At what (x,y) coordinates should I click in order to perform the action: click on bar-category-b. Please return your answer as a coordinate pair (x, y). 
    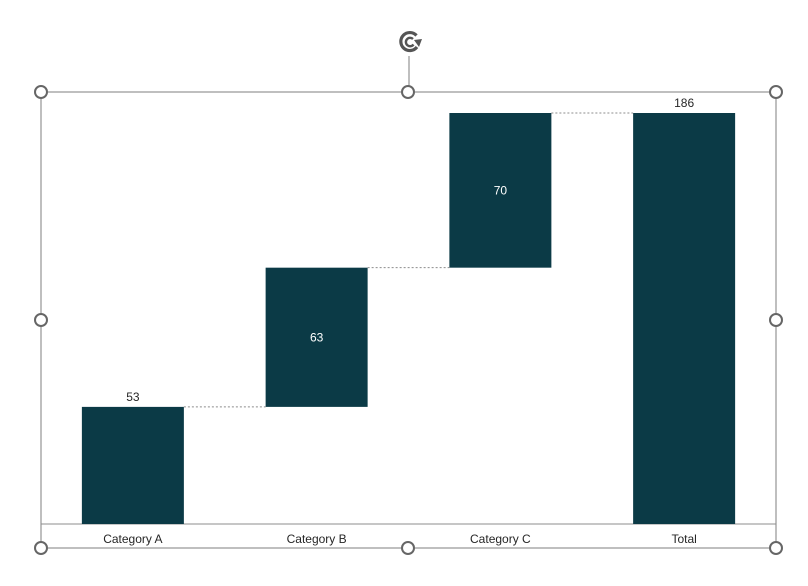
    Looking at the image, I should click on (316, 337).